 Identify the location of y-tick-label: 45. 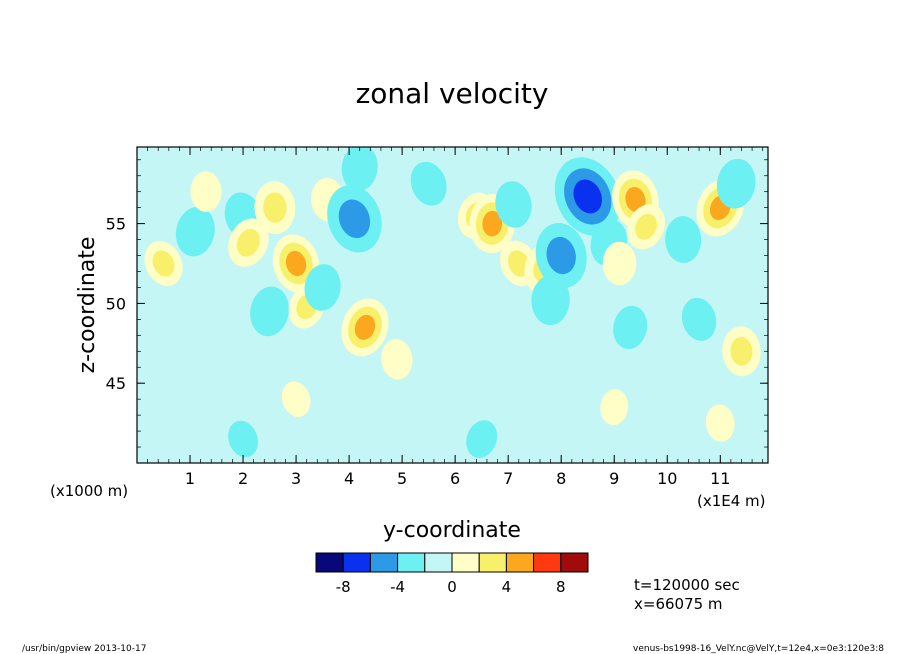
(116, 383).